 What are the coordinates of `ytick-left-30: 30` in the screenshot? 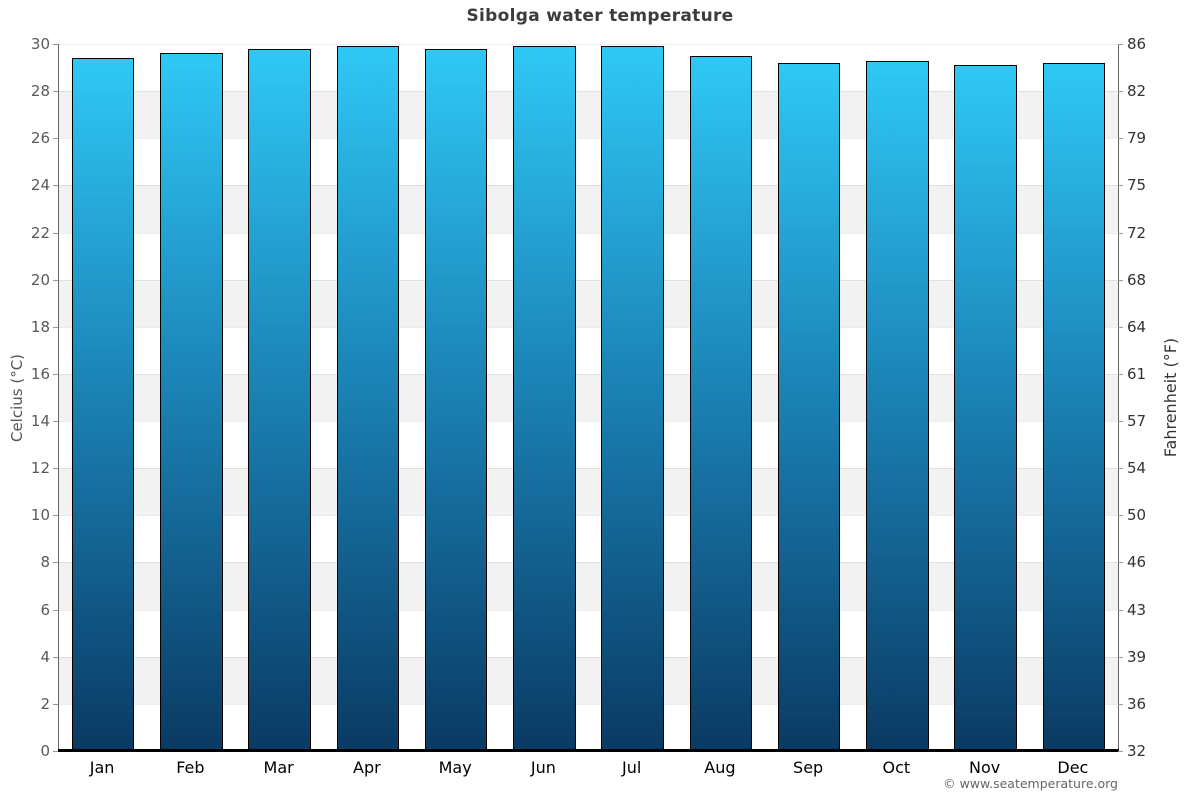 It's located at (40, 44).